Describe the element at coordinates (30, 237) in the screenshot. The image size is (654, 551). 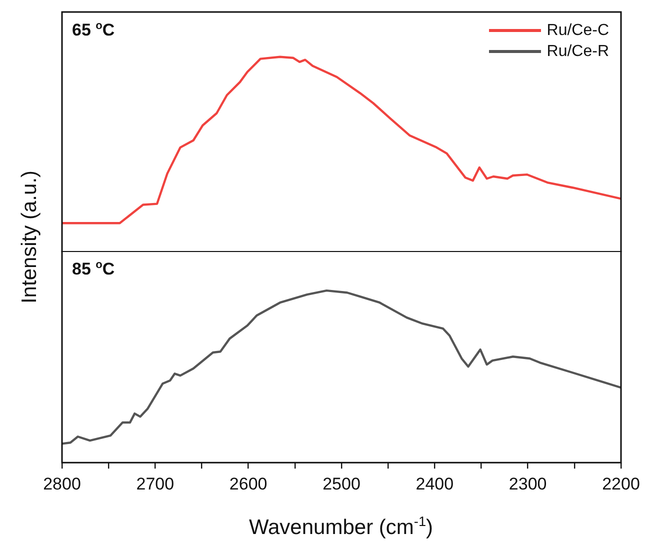
I see `y-axis-title: Intensity (a.u.)` at that location.